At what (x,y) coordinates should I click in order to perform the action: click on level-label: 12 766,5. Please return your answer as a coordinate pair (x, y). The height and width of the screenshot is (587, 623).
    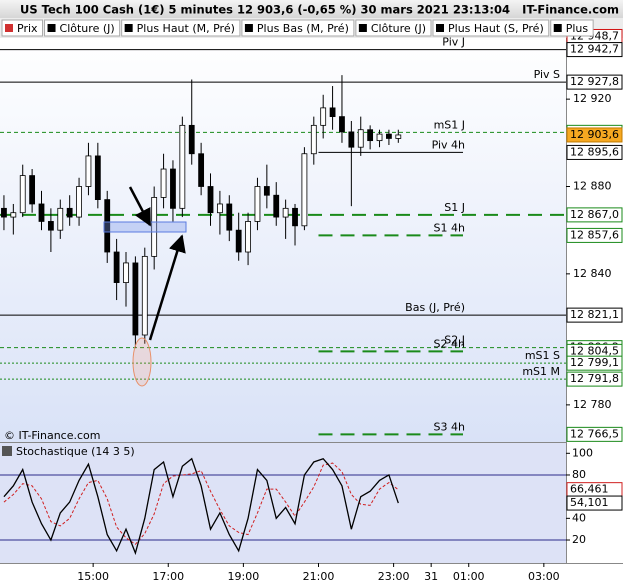
    Looking at the image, I should click on (594, 433).